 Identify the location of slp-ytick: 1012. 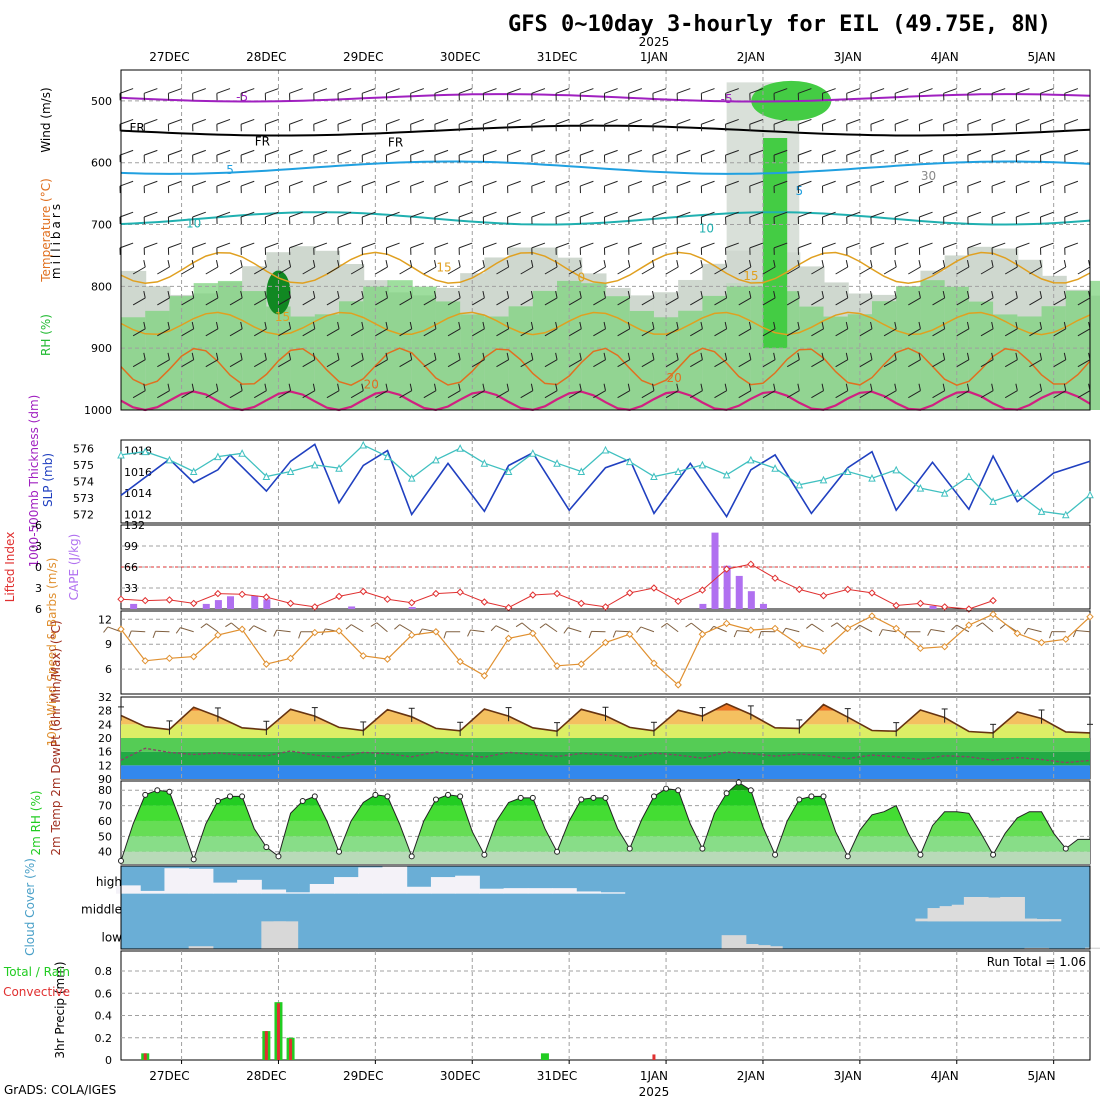
(138, 514).